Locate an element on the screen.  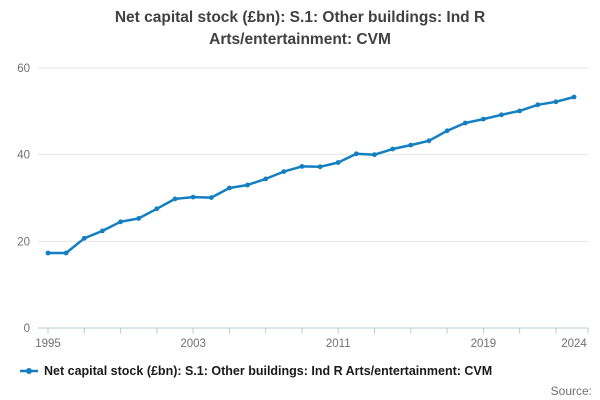
y-axis-tick-label: 60 is located at coordinates (23, 69).